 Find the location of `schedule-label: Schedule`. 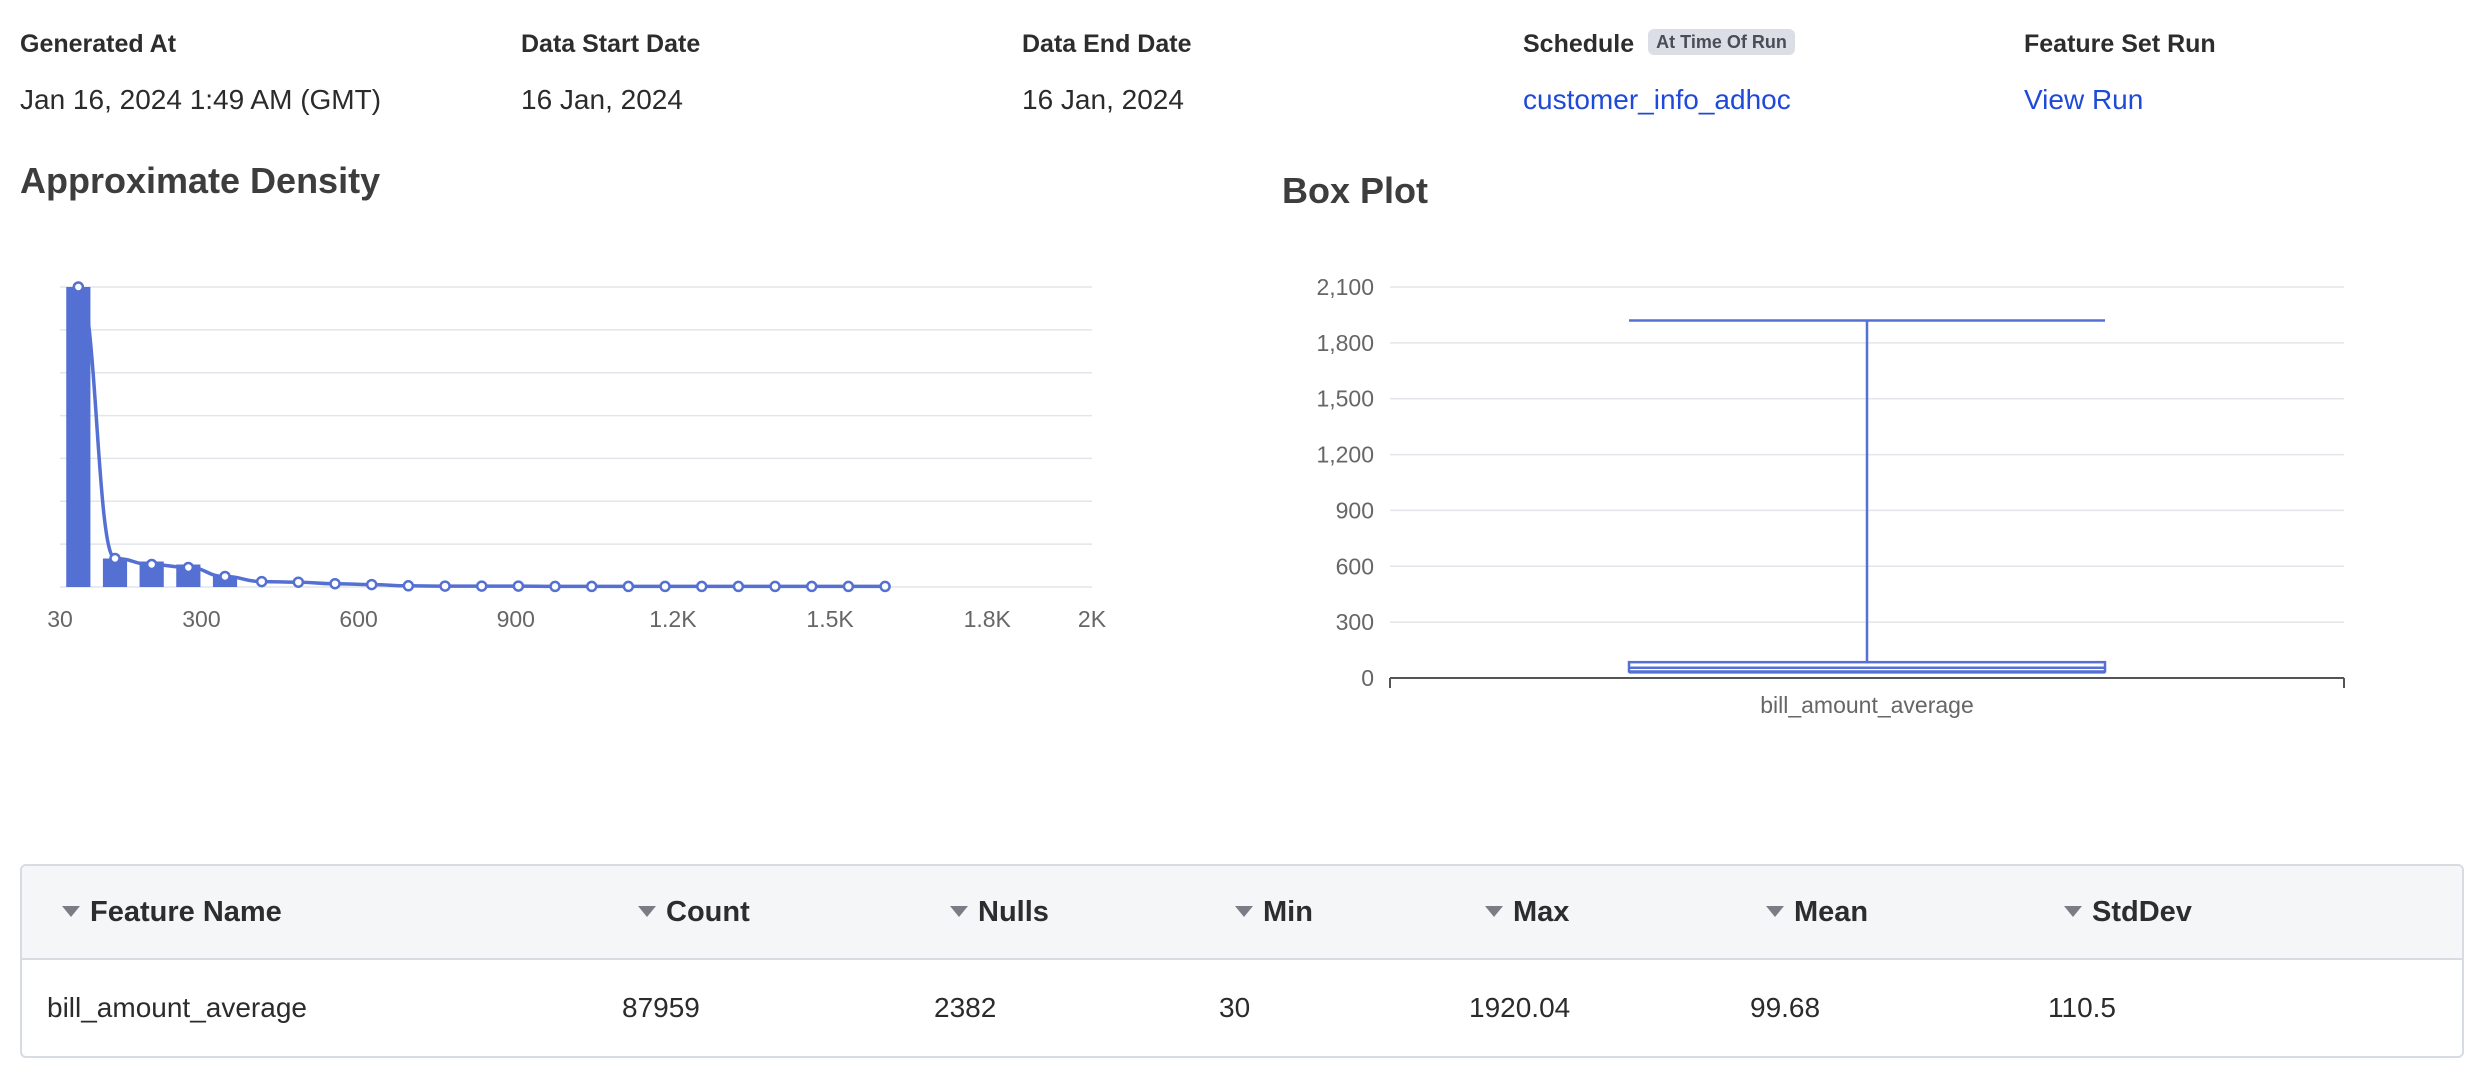

schedule-label: Schedule is located at coordinates (1579, 44).